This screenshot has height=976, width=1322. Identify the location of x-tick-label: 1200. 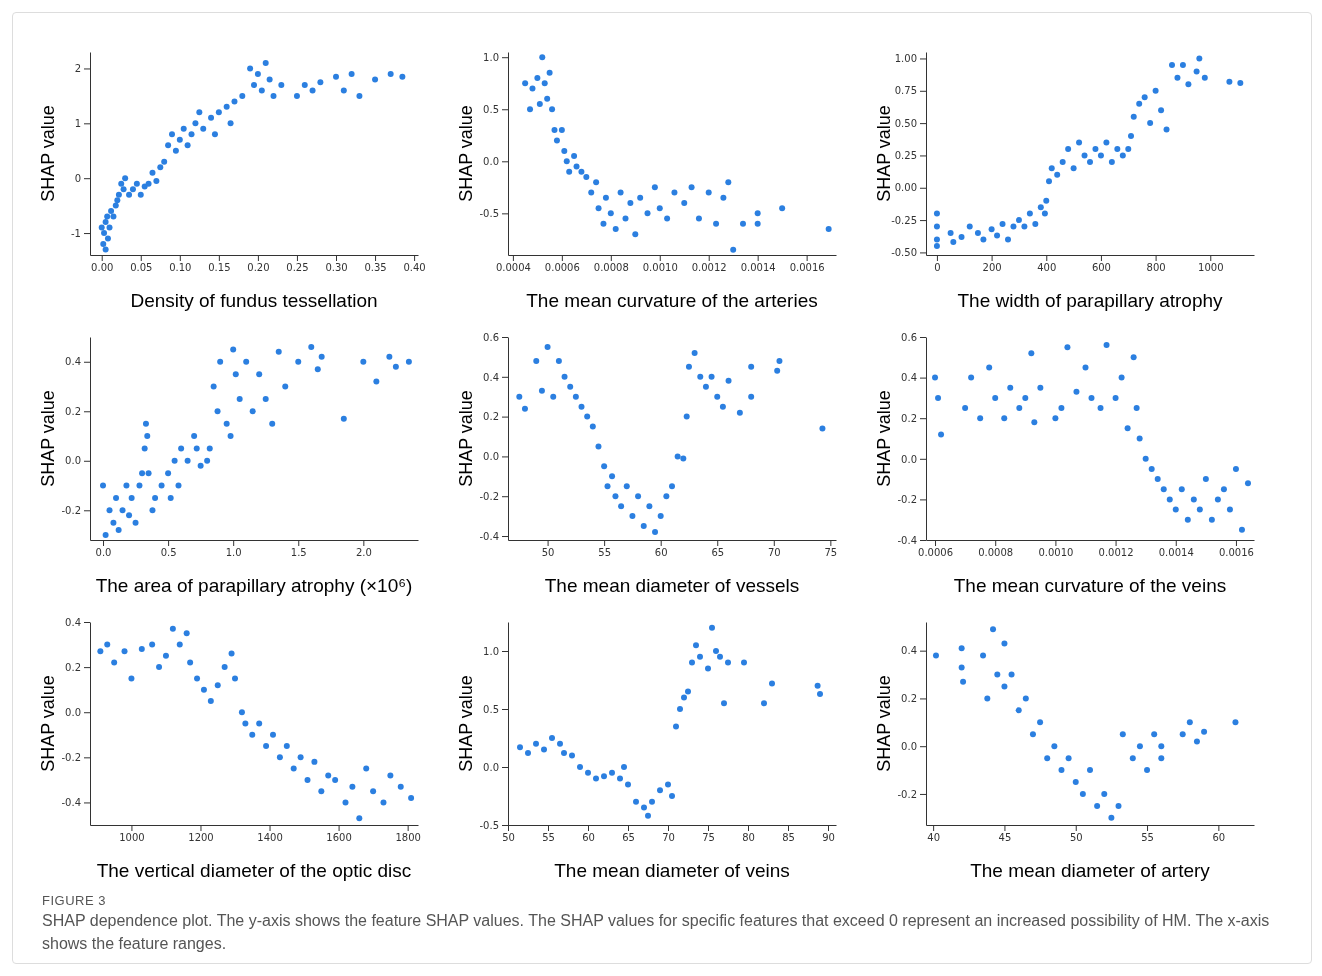
(201, 838).